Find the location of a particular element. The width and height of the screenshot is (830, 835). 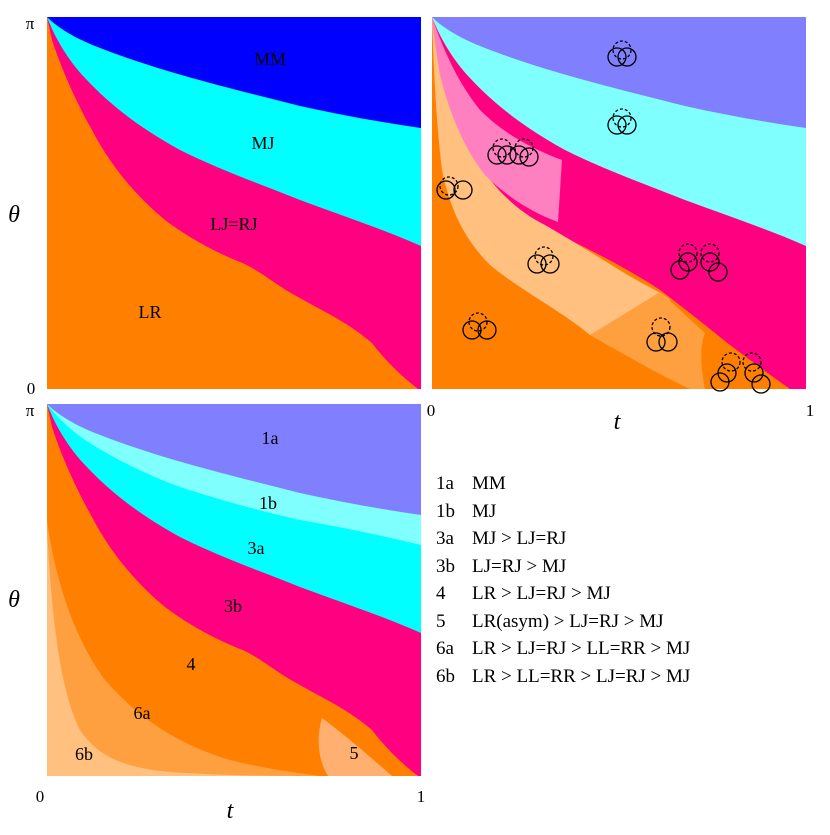

y-tick-pi-bottom: π is located at coordinates (30, 410).